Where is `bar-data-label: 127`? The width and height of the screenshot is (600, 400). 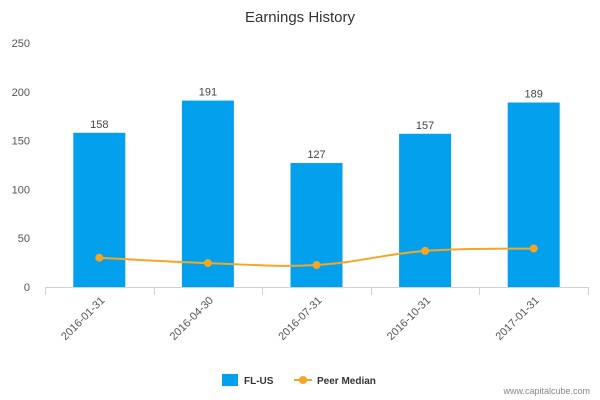 bar-data-label: 127 is located at coordinates (316, 155).